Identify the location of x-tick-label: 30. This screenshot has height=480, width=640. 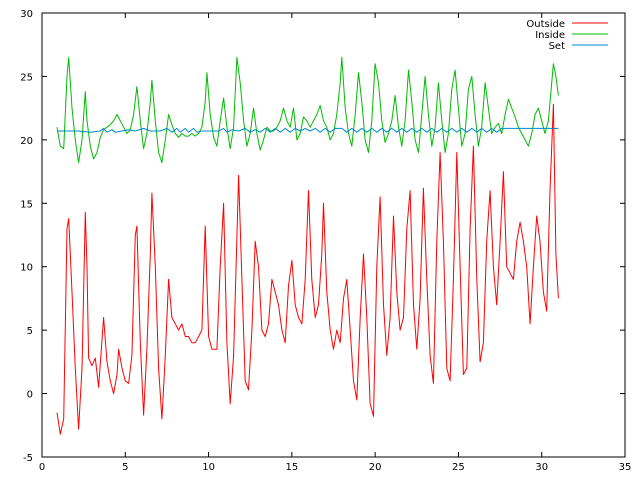
(541, 467).